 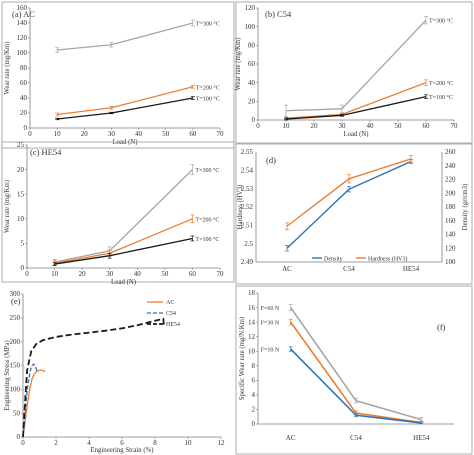 I want to click on panel-label: (a) AC, so click(x=23, y=14).